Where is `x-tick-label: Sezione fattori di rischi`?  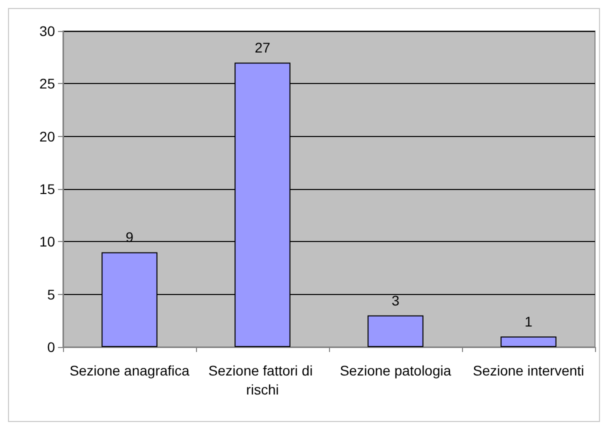 x-tick-label: Sezione fattori di rischi is located at coordinates (262, 380).